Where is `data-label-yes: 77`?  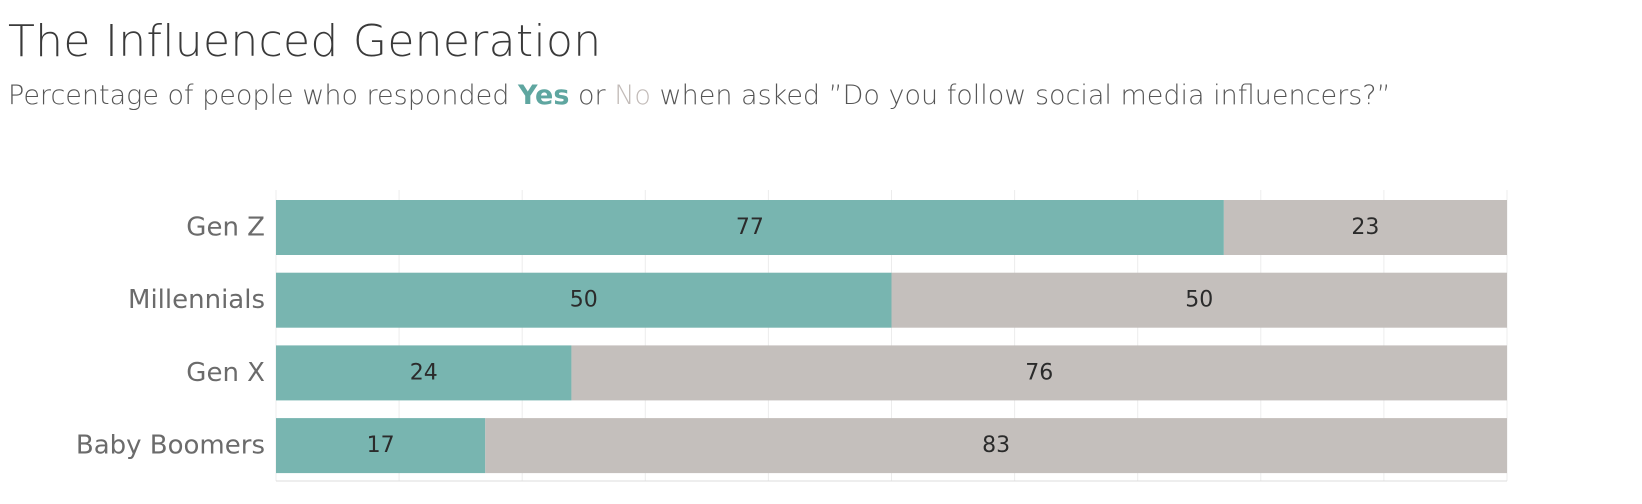
data-label-yes: 77 is located at coordinates (750, 227).